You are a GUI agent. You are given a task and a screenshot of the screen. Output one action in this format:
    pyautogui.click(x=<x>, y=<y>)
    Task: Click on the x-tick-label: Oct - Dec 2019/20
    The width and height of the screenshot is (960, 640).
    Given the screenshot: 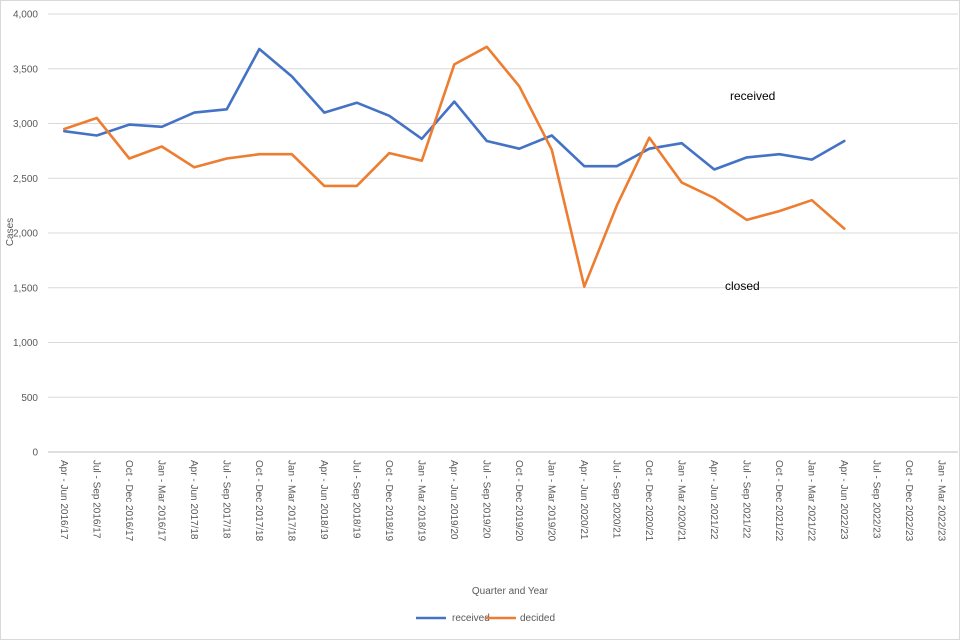 What is the action you would take?
    pyautogui.click(x=518, y=501)
    